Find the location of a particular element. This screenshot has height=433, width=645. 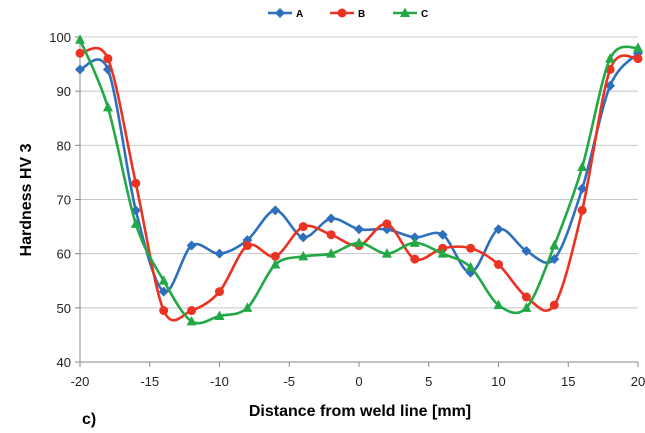

y-axis-title: Hardness HV 3 is located at coordinates (26, 199).